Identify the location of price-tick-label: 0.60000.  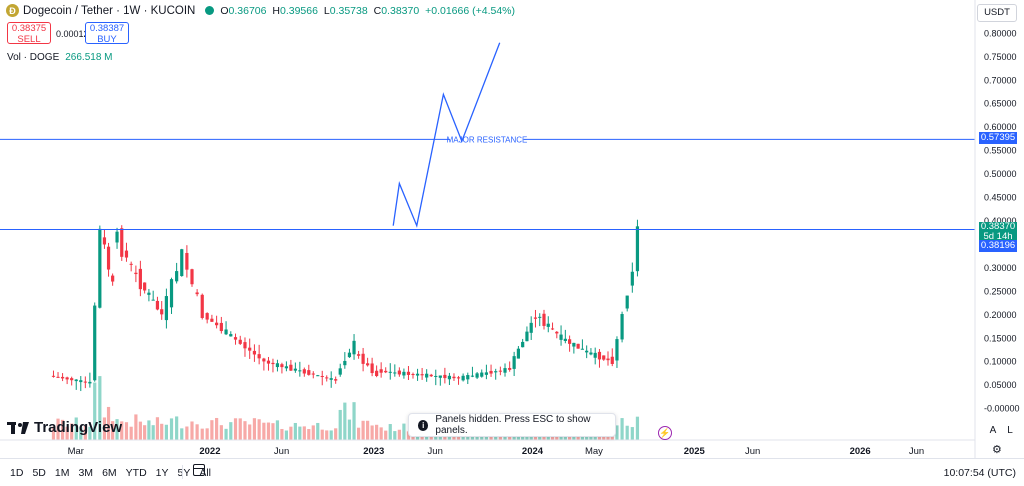
(1000, 127).